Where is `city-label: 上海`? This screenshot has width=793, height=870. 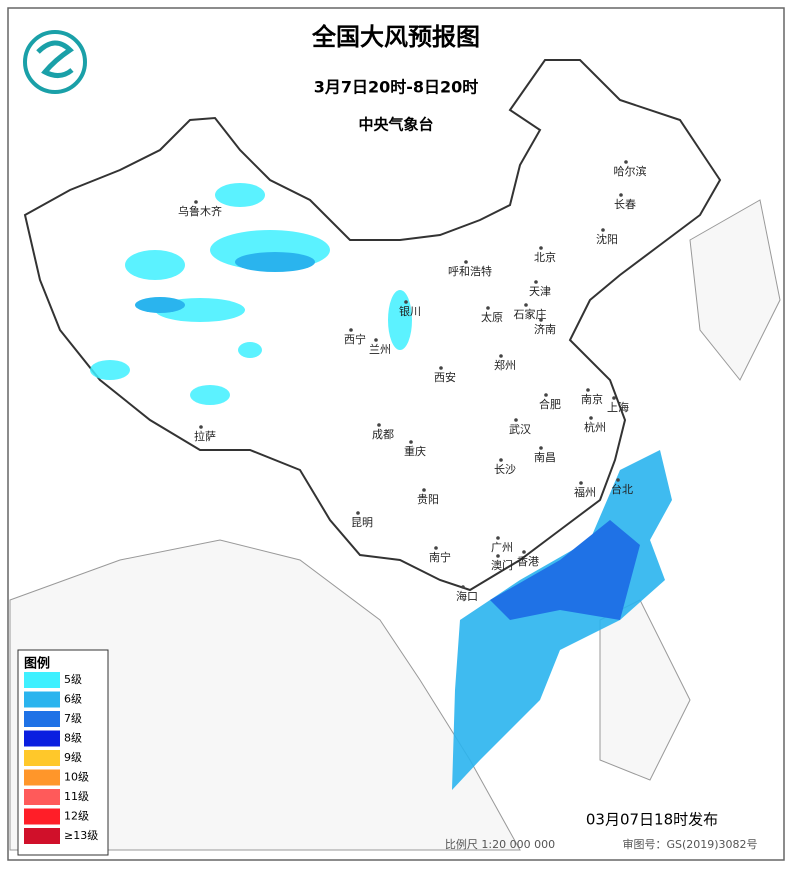 city-label: 上海 is located at coordinates (618, 407).